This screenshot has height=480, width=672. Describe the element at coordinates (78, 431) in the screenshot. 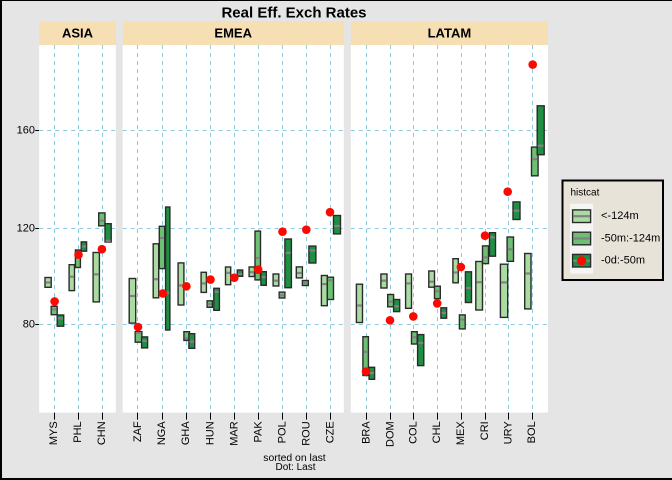

I see `svg-text: PHL` at that location.